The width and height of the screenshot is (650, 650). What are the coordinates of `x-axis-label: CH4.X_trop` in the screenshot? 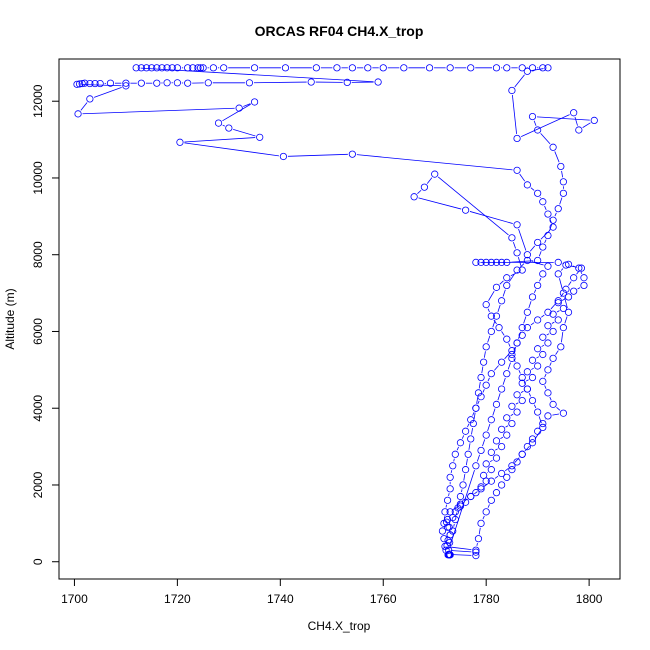 It's located at (339, 626).